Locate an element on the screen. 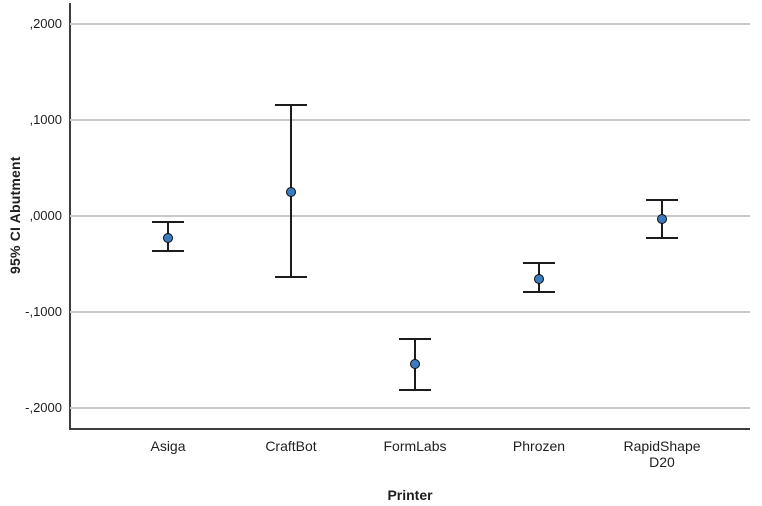  y-tick-label: -,2000 is located at coordinates (43, 407).